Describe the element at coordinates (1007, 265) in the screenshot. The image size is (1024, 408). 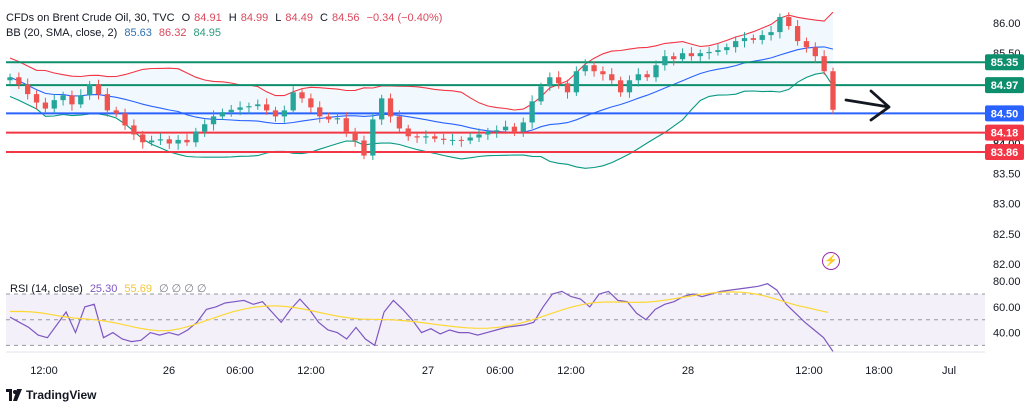
I see `y-tick-label: 82.00` at that location.